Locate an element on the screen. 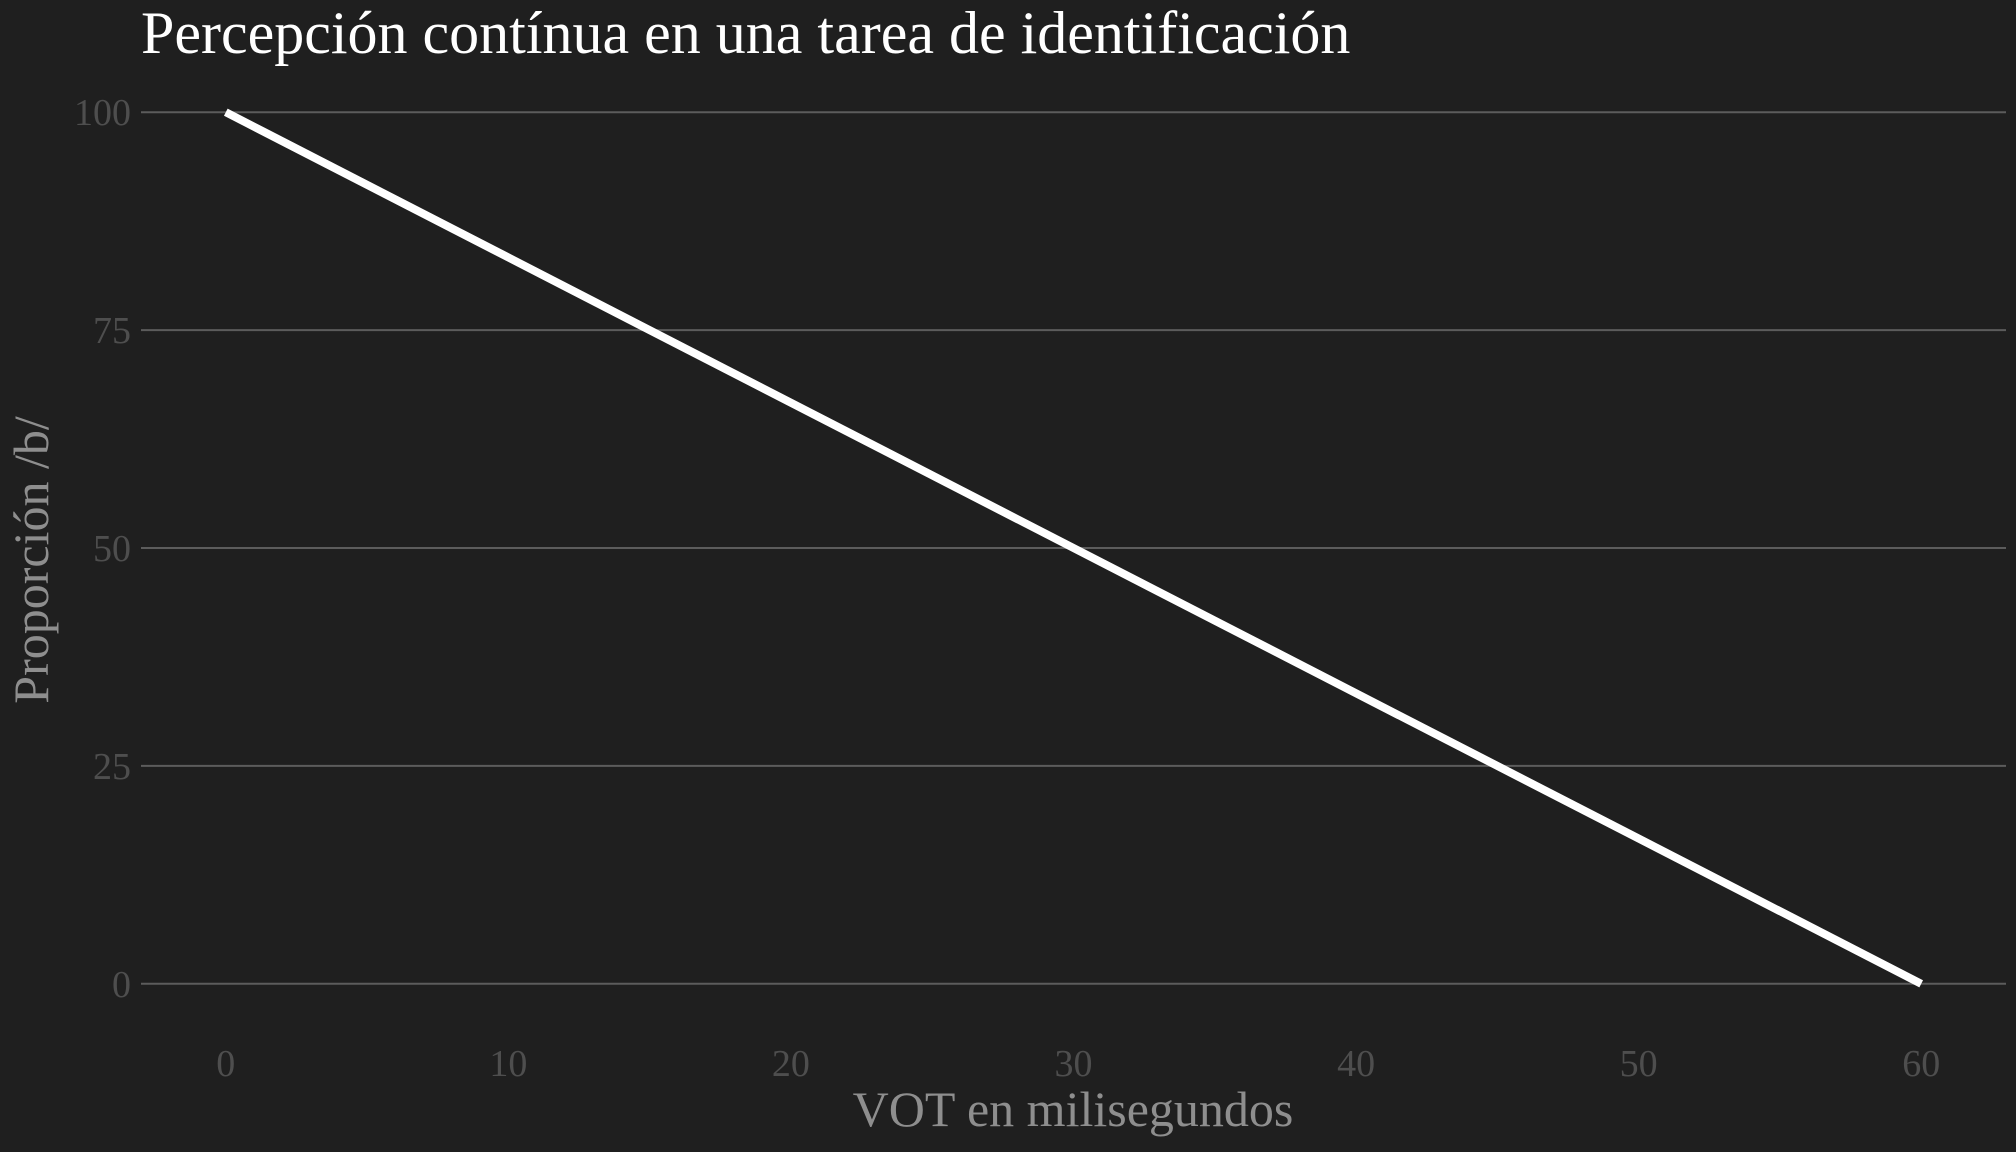 Image resolution: width=2016 pixels, height=1152 pixels. y-tick-label-75: 75 is located at coordinates (112, 331).